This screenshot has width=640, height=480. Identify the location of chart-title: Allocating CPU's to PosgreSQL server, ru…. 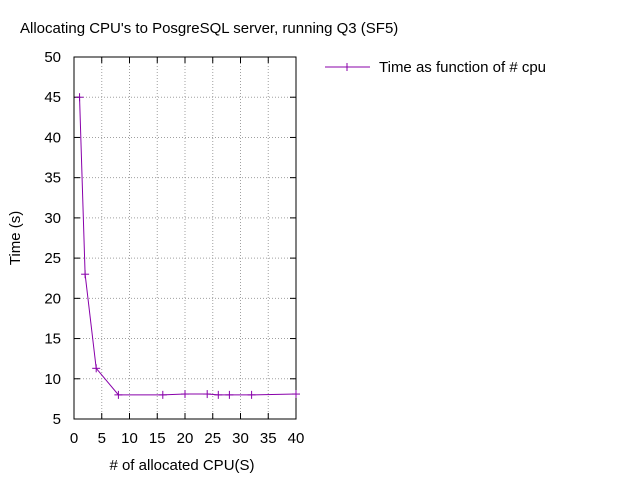
(209, 28).